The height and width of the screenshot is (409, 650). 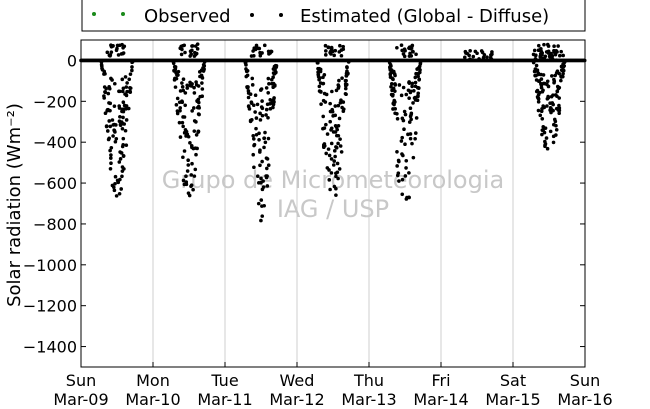 I want to click on y-axis-label: Solar radiation (Wm⁻²), so click(x=14, y=205).